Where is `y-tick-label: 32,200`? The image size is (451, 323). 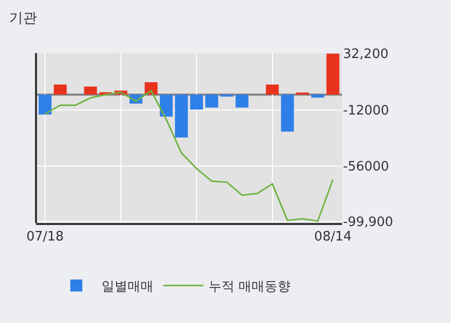 y-tick-label: 32,200 is located at coordinates (365, 54).